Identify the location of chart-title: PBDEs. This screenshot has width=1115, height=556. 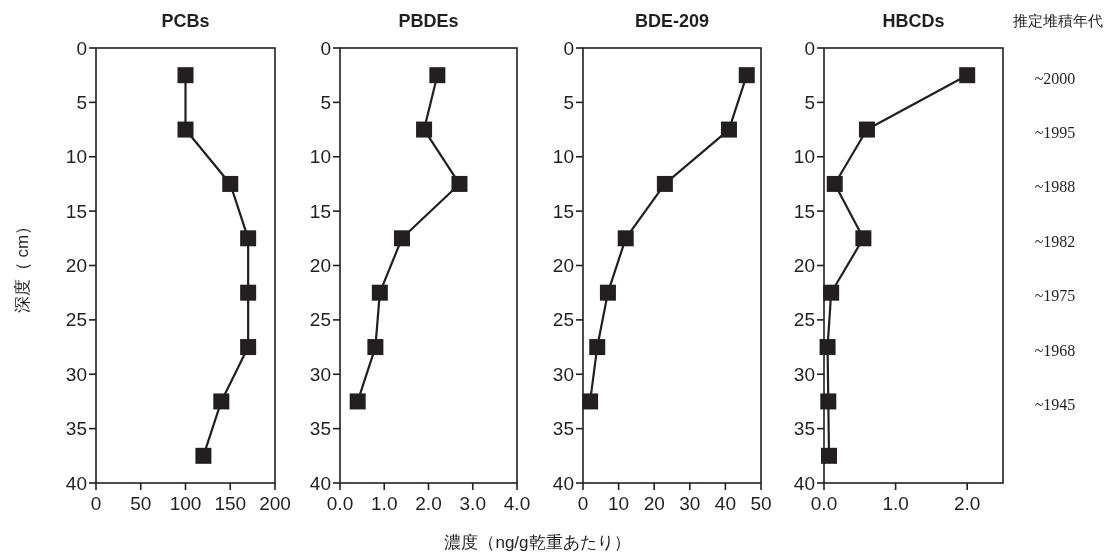
(428, 21).